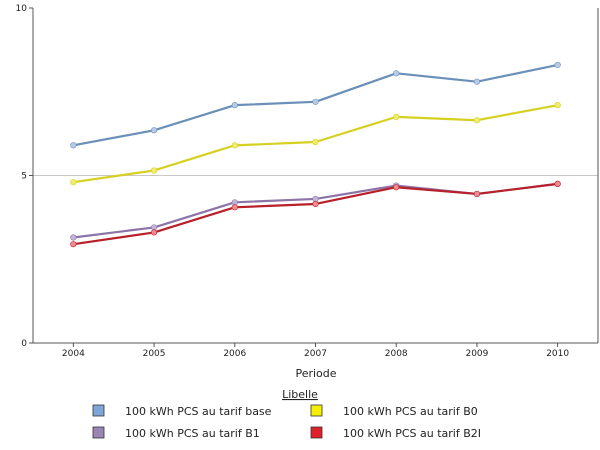  Describe the element at coordinates (300, 394) in the screenshot. I see `legend-title: Libelle` at that location.